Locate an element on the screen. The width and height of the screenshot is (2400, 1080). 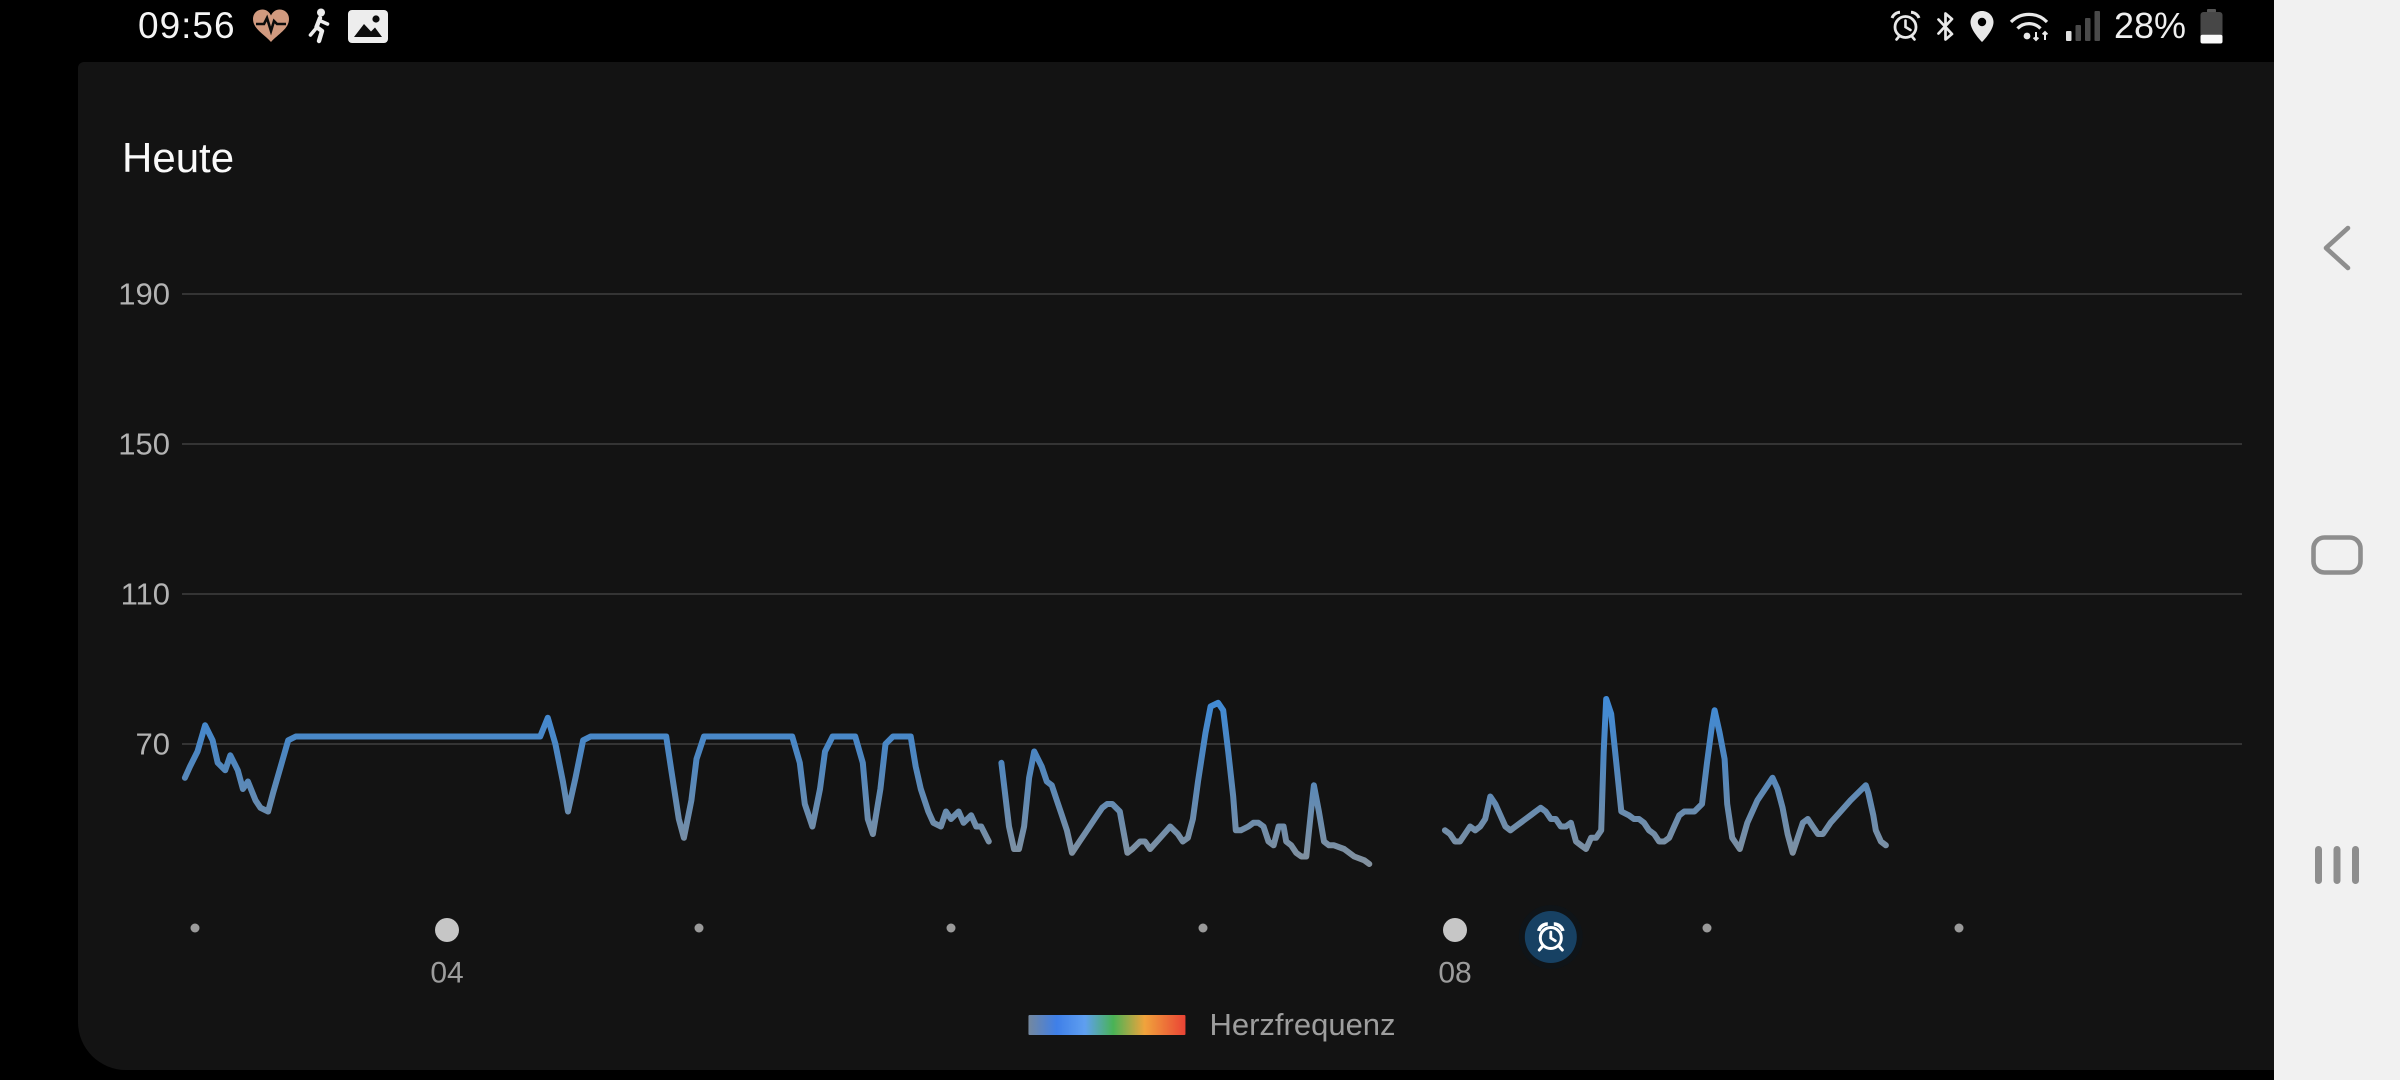
x-tick-label: 04 is located at coordinates (446, 973).